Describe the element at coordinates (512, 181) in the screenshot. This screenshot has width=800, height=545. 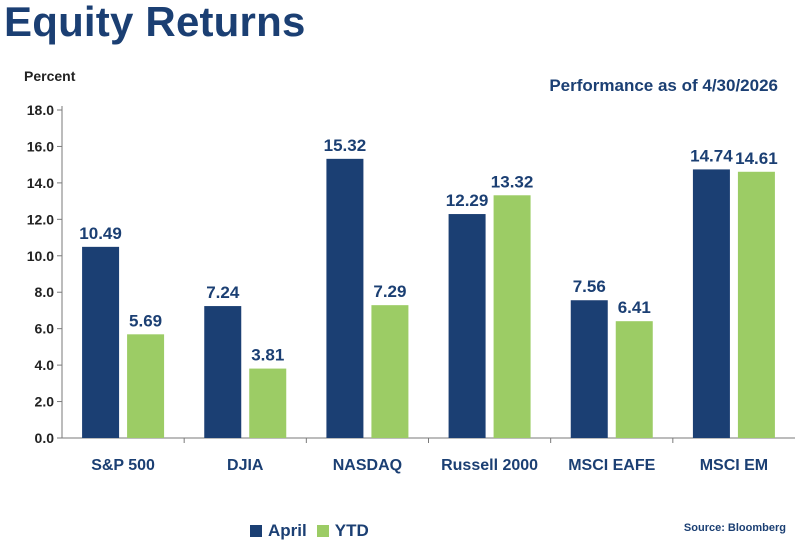
I see `data-label-ytd: 13.32` at that location.